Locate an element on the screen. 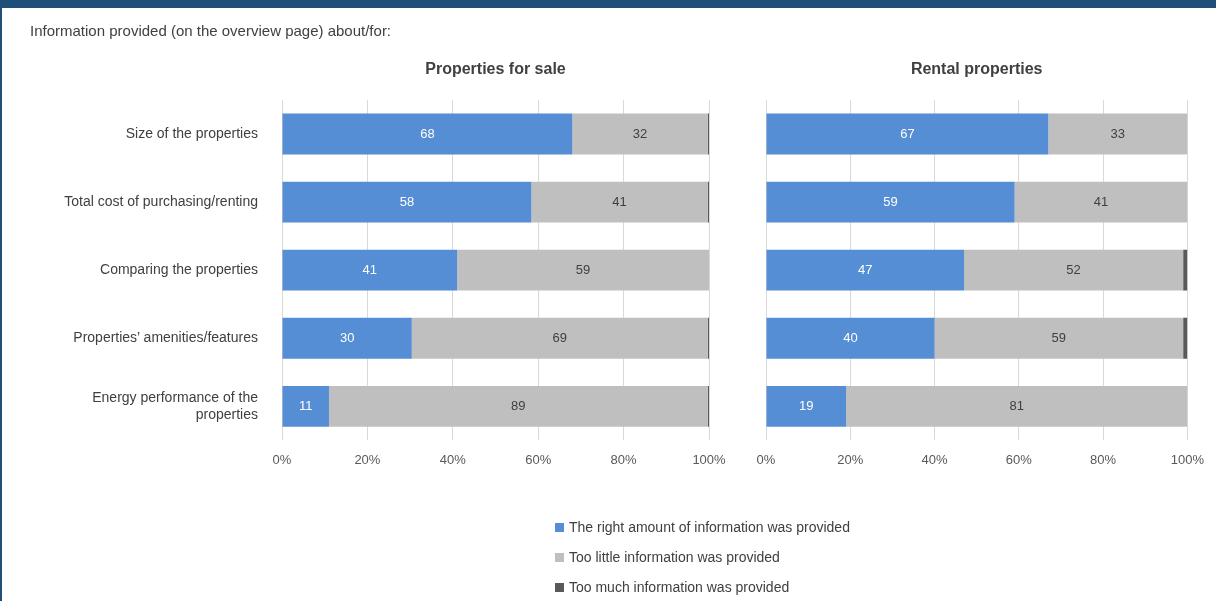  text: Information provided (on the overview page) about/for: is located at coordinates (211, 30).